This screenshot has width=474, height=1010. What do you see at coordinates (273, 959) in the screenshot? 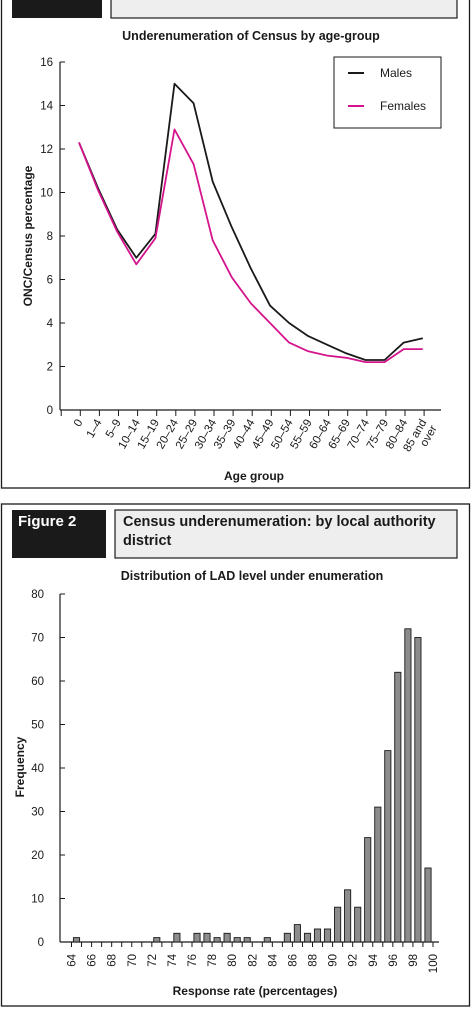
I see `chart2-x-tick-label: 84` at bounding box center [273, 959].